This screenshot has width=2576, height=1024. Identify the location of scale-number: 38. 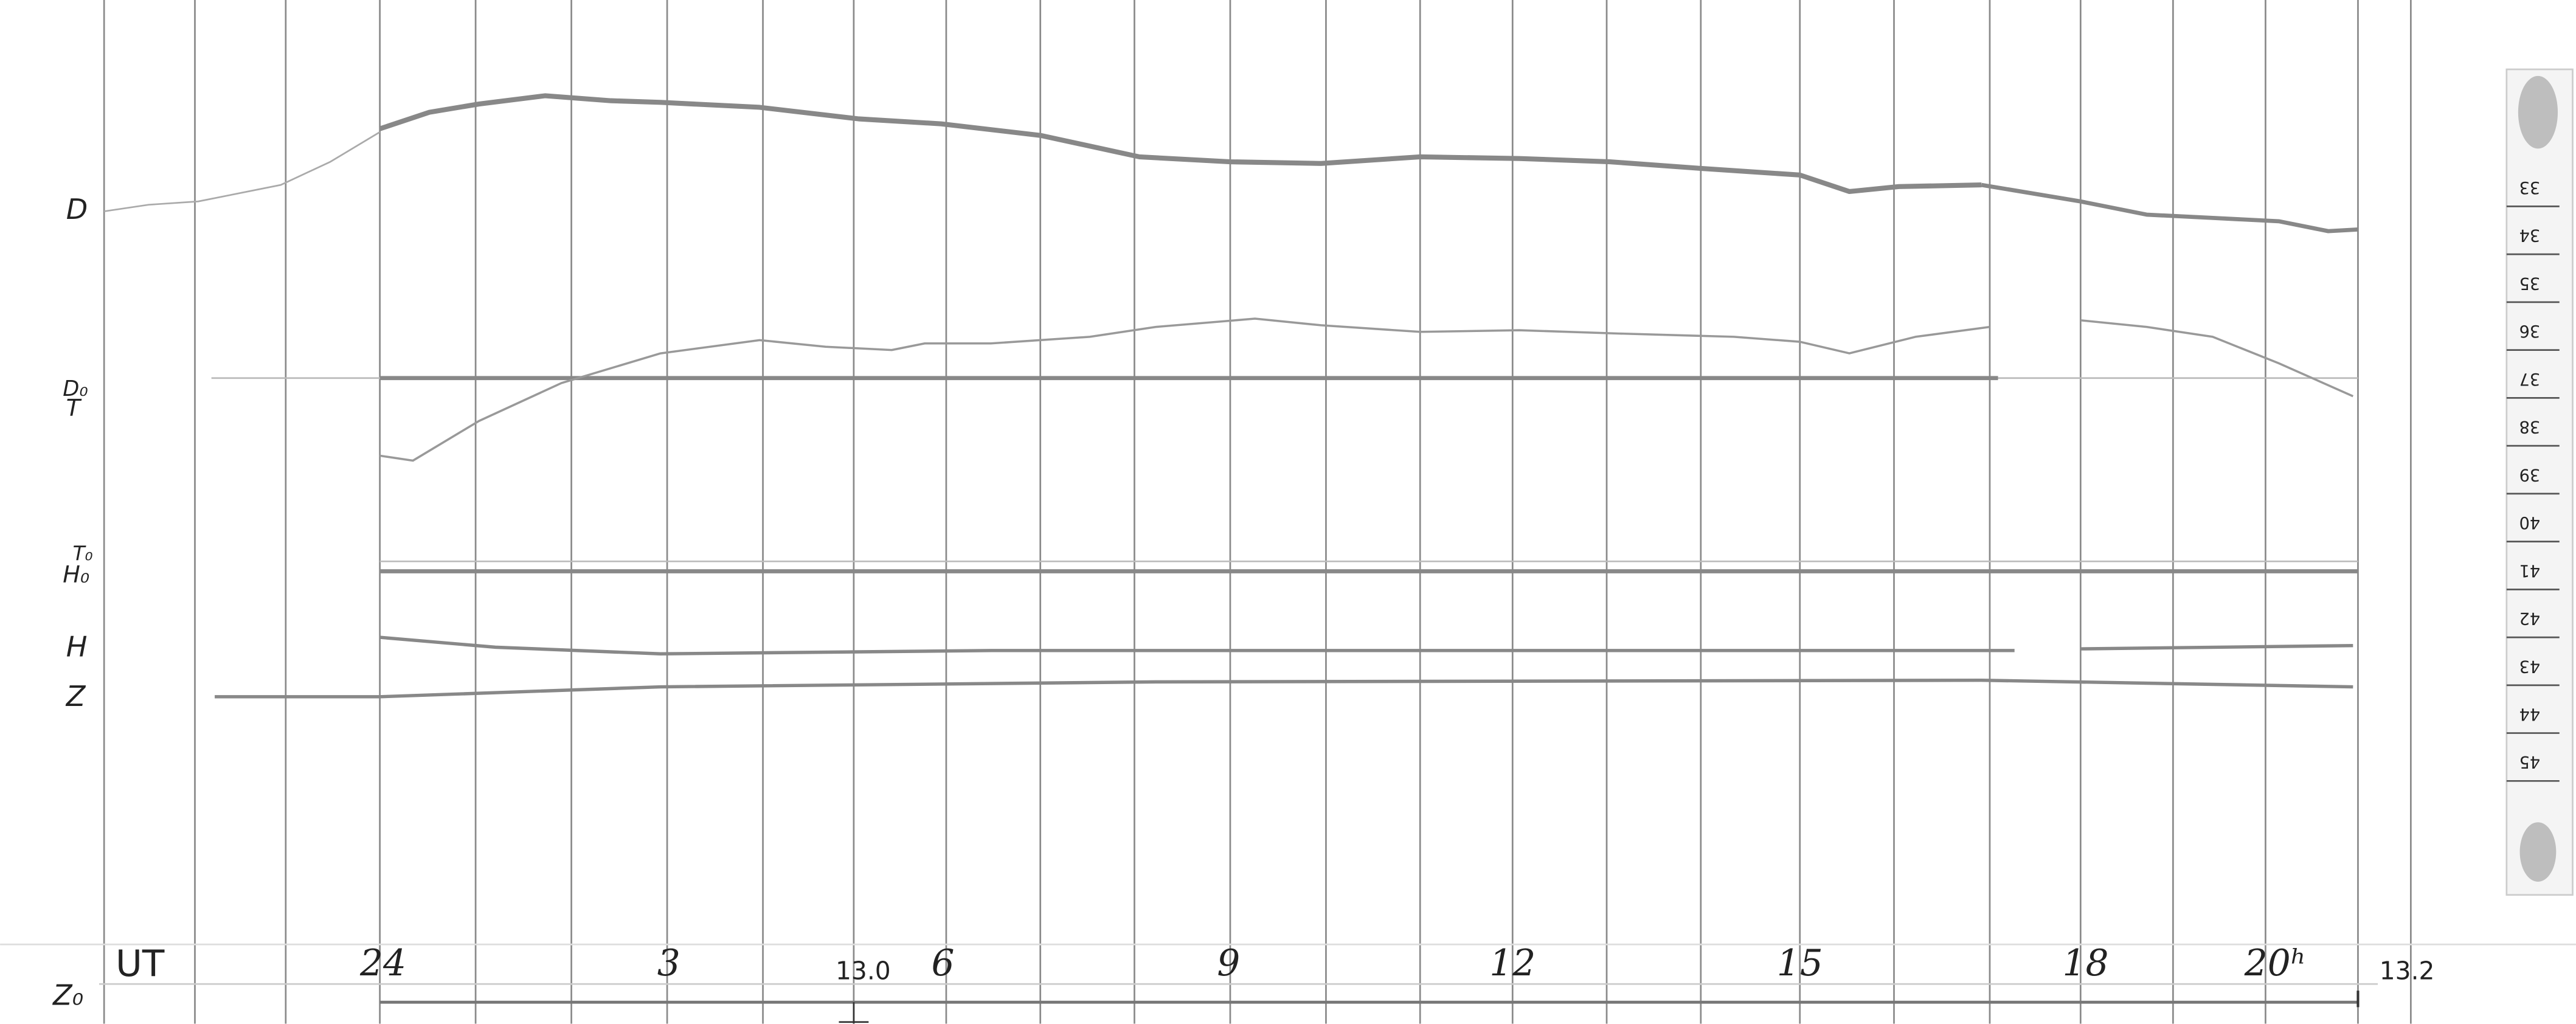
(2530, 426).